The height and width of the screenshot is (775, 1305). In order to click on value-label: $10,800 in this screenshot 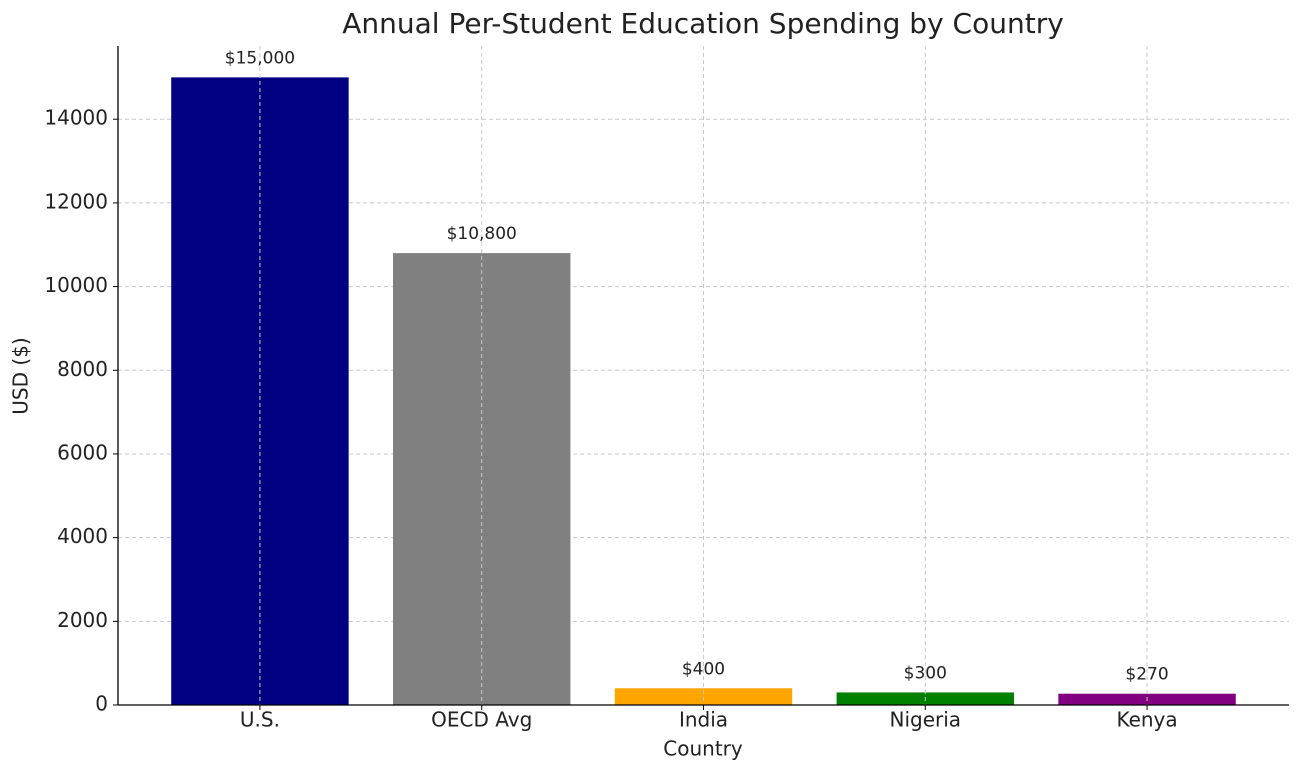, I will do `click(482, 234)`.